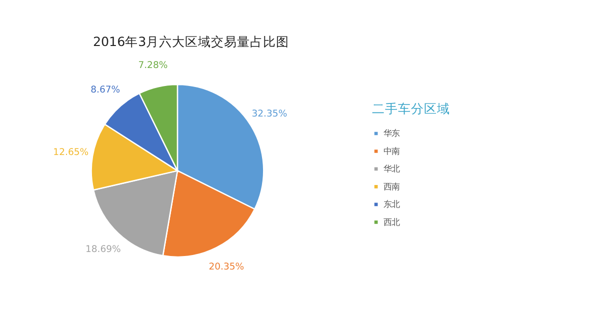 The image size is (600, 328). What do you see at coordinates (191, 41) in the screenshot?
I see `chart-title: 2016年3月六大区域交易量占比图` at bounding box center [191, 41].